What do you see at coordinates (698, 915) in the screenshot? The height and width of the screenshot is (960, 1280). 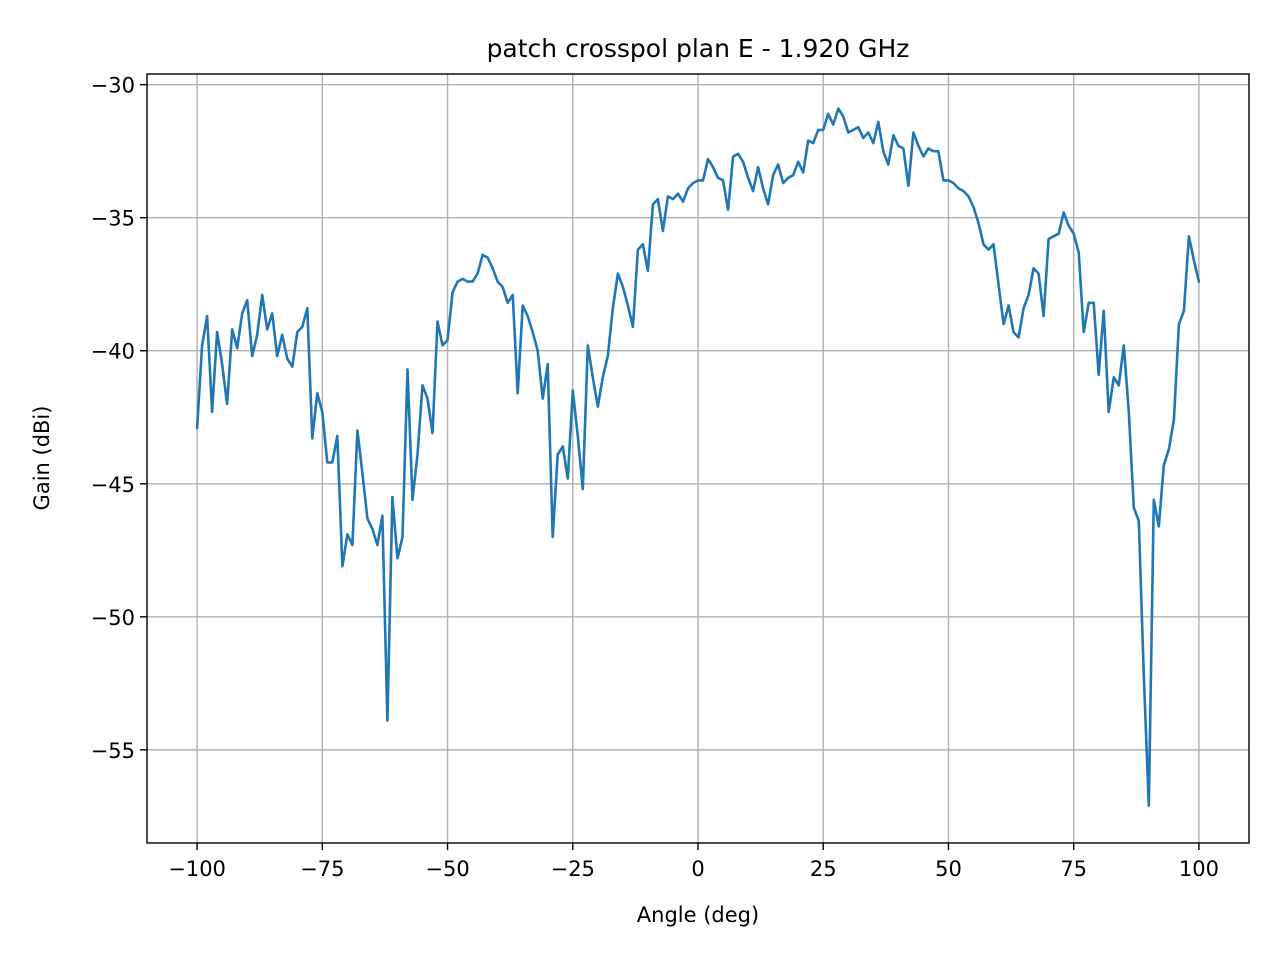 I see `x-axis-label: Angle (deg)` at bounding box center [698, 915].